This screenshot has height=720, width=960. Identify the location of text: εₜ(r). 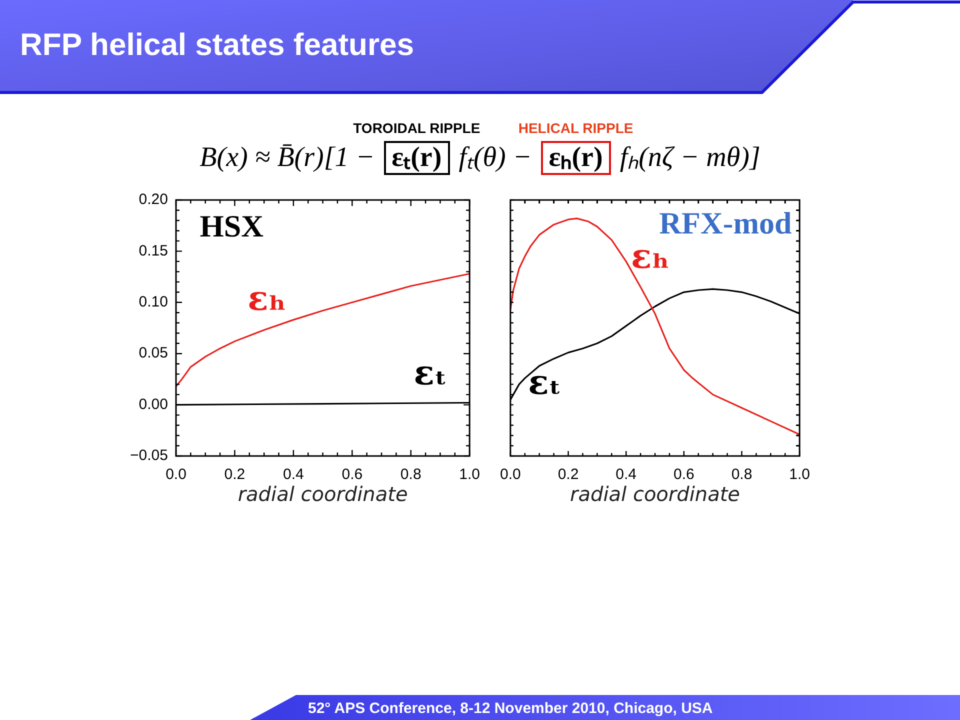
(417, 157).